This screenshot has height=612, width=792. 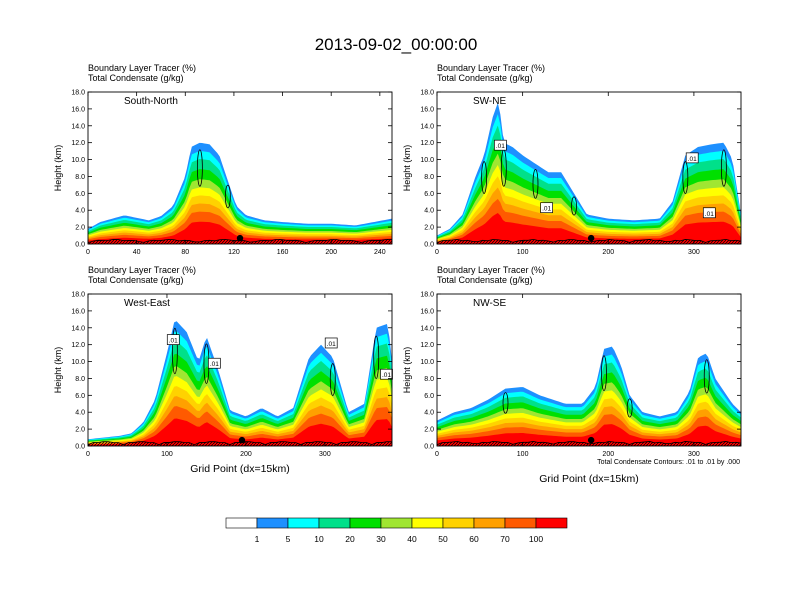 What do you see at coordinates (505, 539) in the screenshot?
I see `colorbar-label: 70` at bounding box center [505, 539].